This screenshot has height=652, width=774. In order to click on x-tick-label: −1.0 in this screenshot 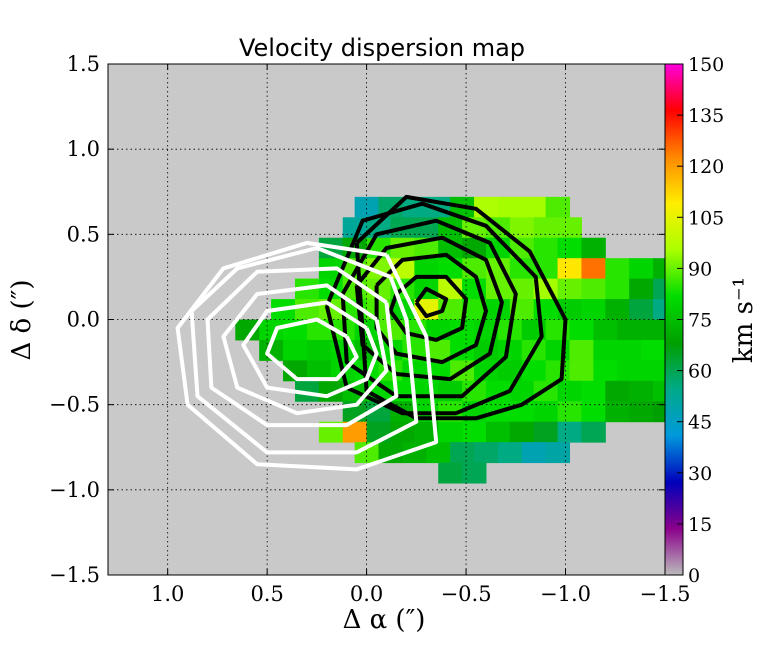, I will do `click(565, 594)`.